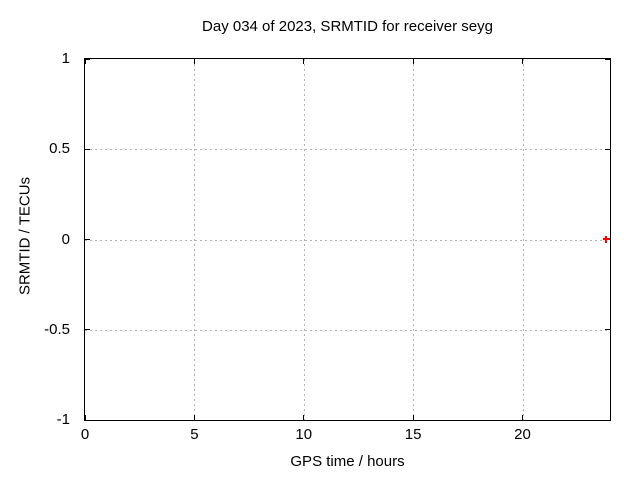 This screenshot has height=480, width=640. I want to click on x-tick-label: 10, so click(304, 434).